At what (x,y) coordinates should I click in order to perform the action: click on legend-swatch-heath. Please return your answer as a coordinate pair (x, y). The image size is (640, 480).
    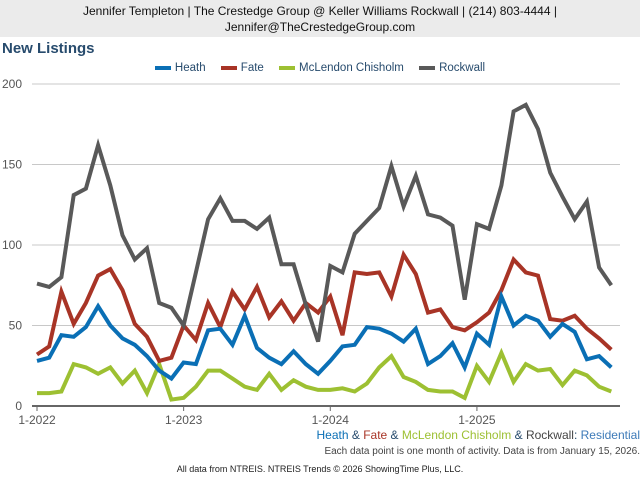
    Looking at the image, I should click on (162, 67).